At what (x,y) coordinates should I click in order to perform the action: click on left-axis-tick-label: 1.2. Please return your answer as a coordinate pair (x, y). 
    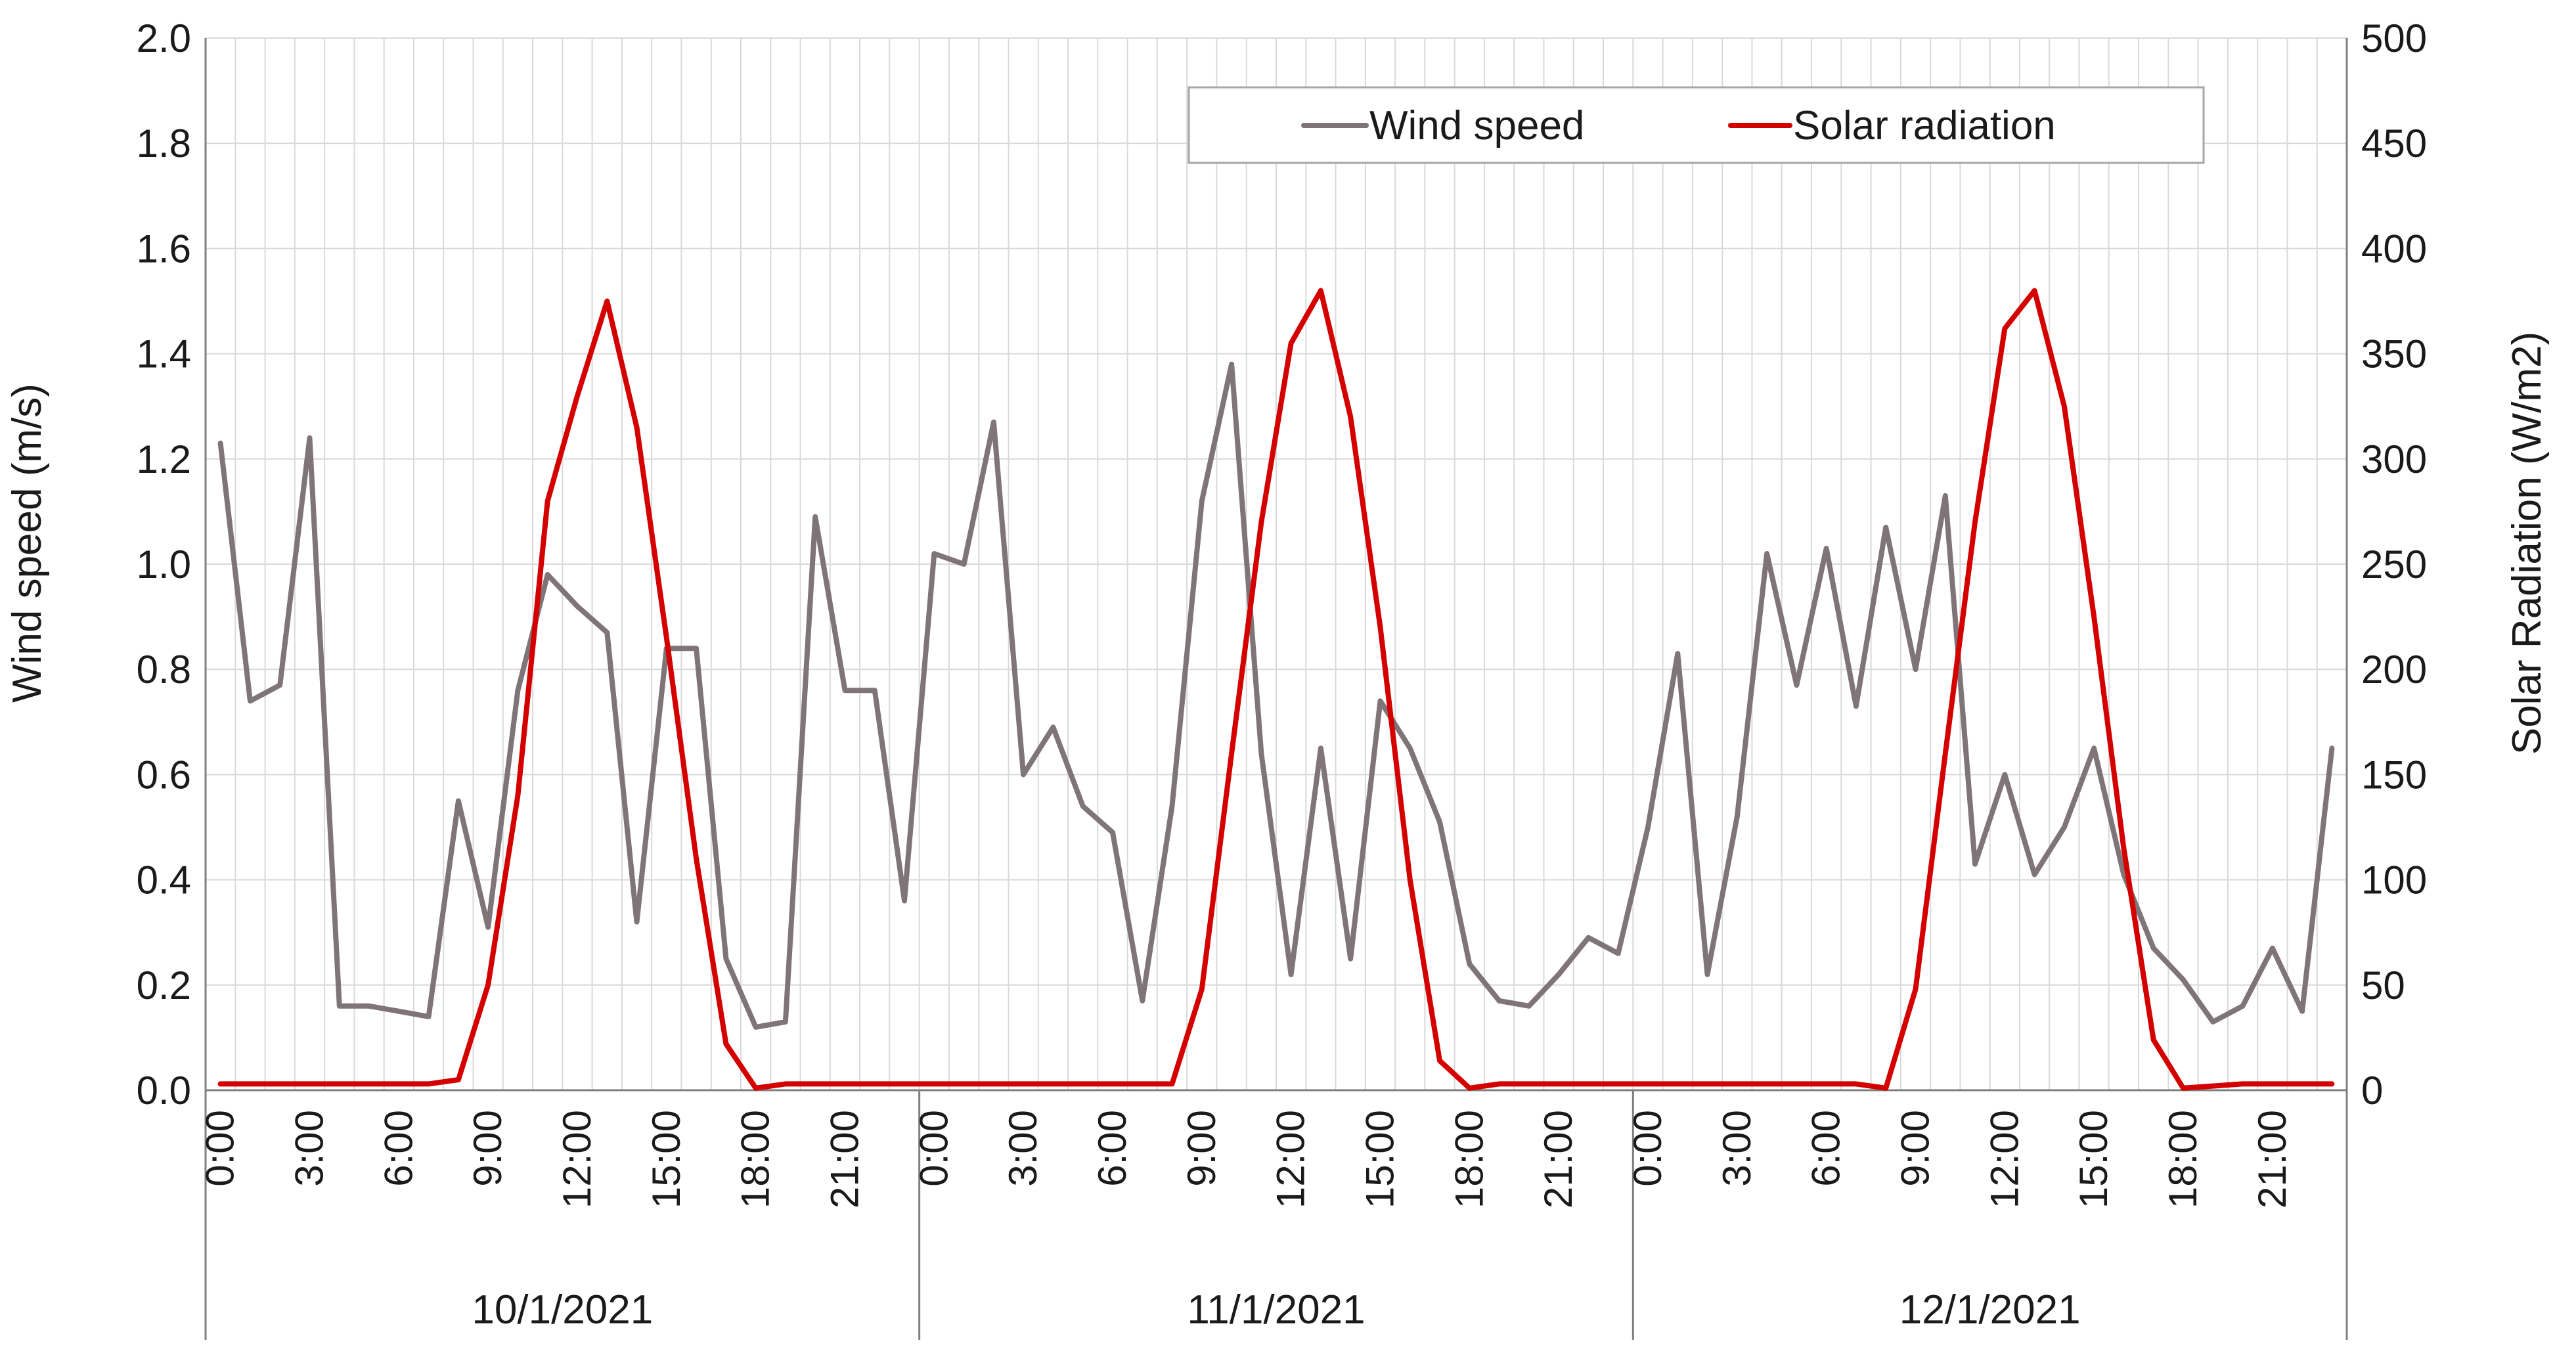
    Looking at the image, I should click on (164, 459).